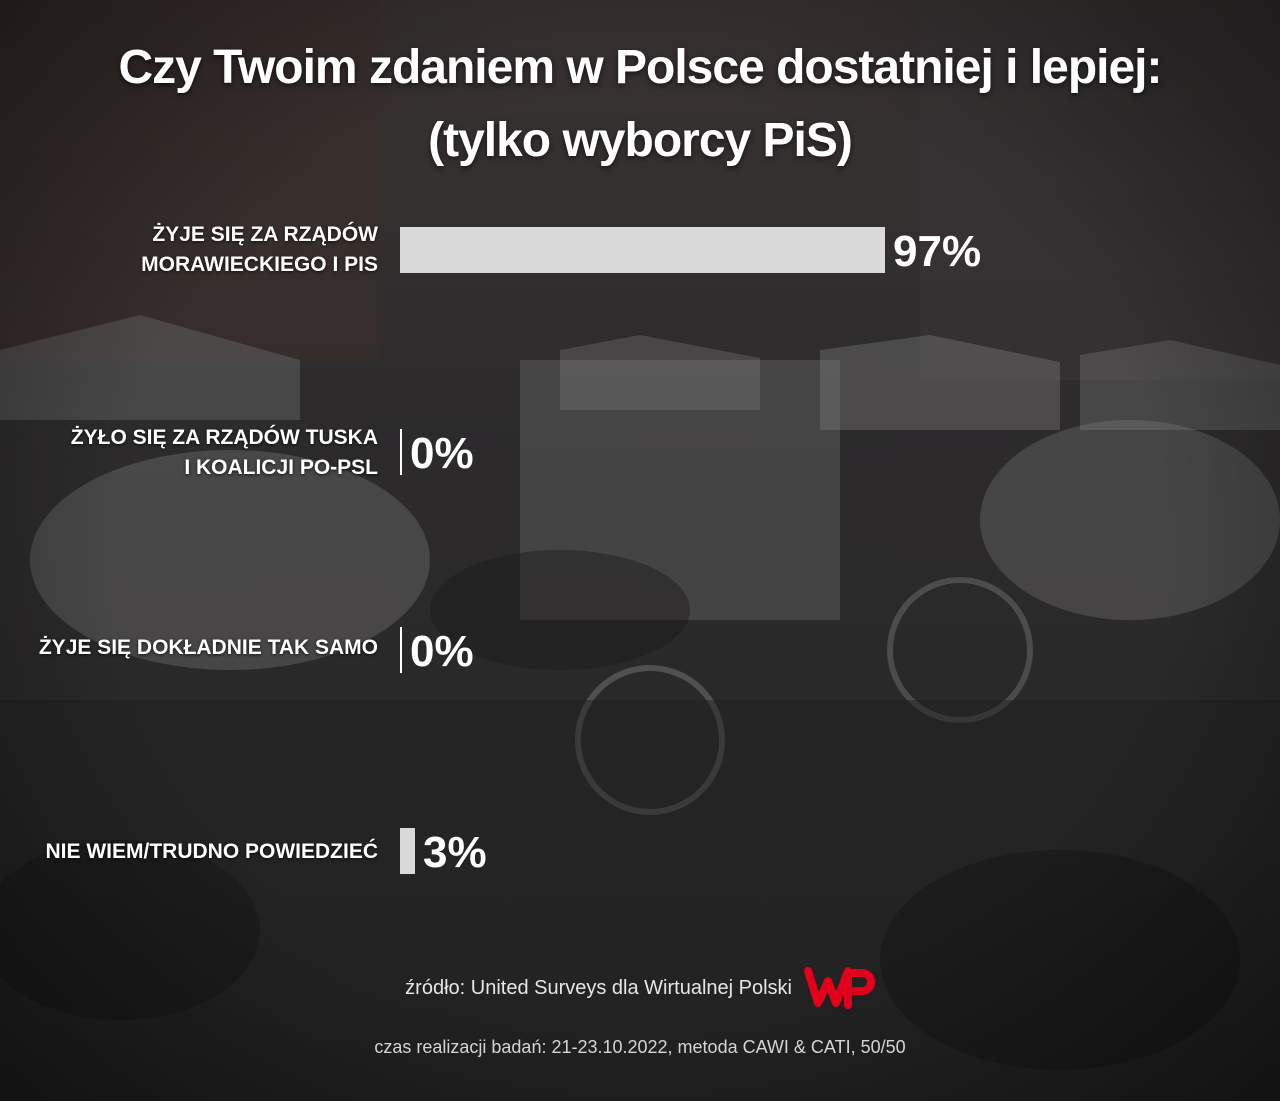 The image size is (1280, 1101). I want to click on chart-subtitle: (tylko wyborcy PiS), so click(640, 140).